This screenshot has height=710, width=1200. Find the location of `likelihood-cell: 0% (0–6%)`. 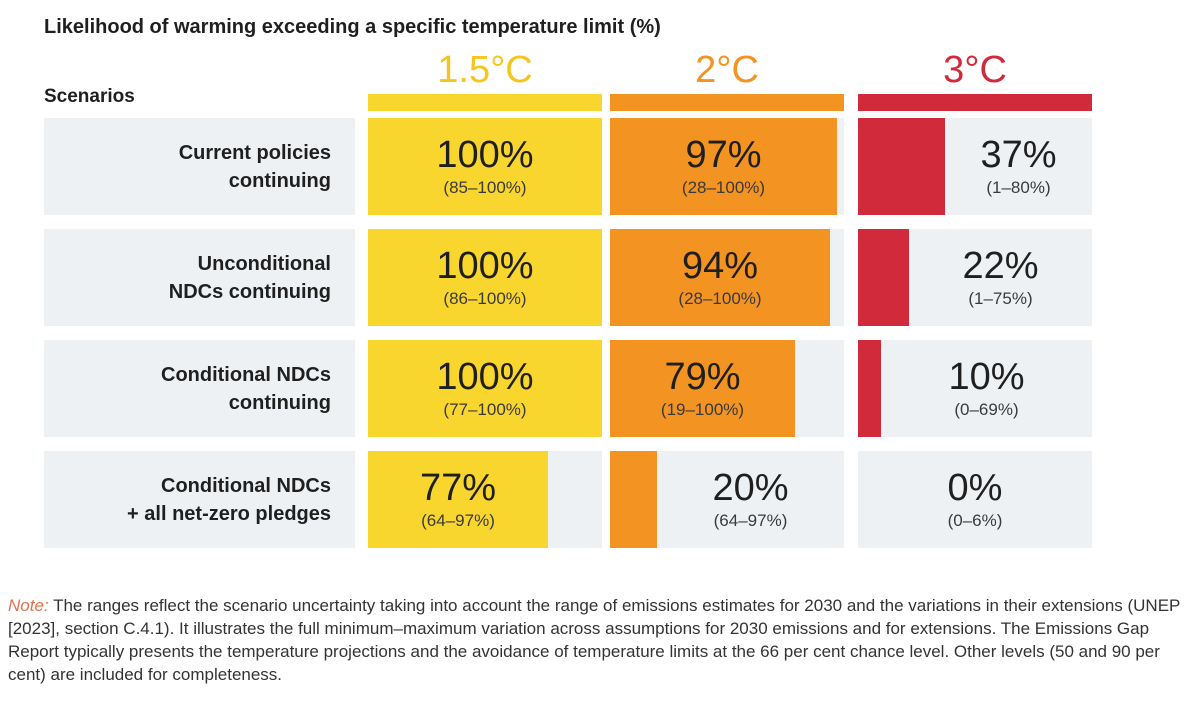

likelihood-cell: 0% (0–6%) is located at coordinates (975, 499).